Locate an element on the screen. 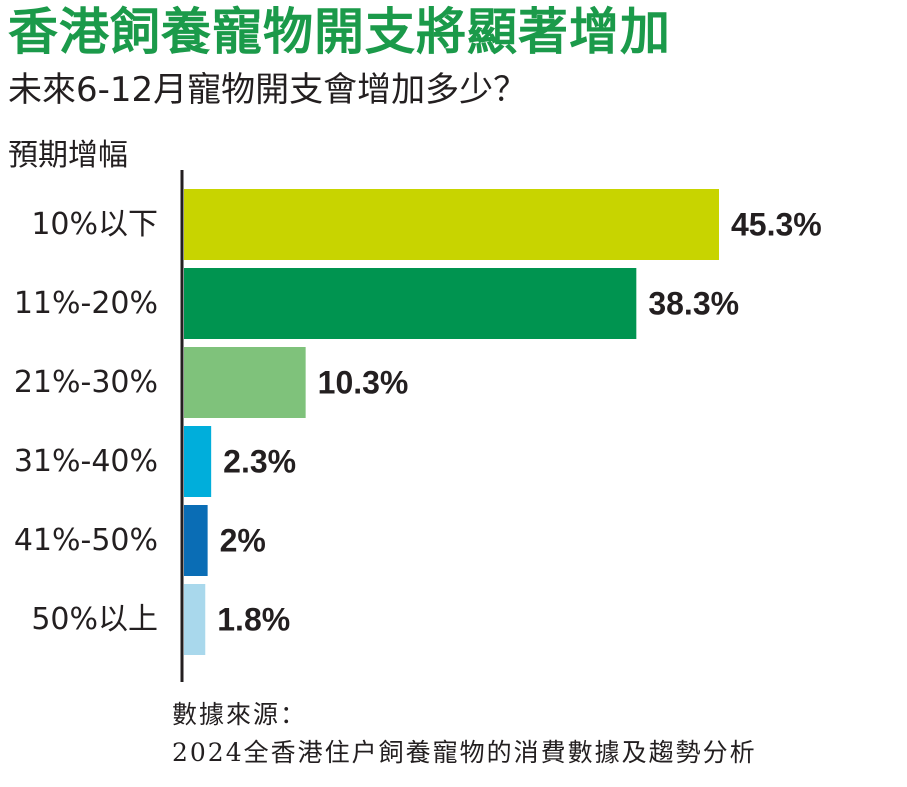  chart-subtitle: 未來6-12月寵物開支會增加多少？ is located at coordinates (268, 90).